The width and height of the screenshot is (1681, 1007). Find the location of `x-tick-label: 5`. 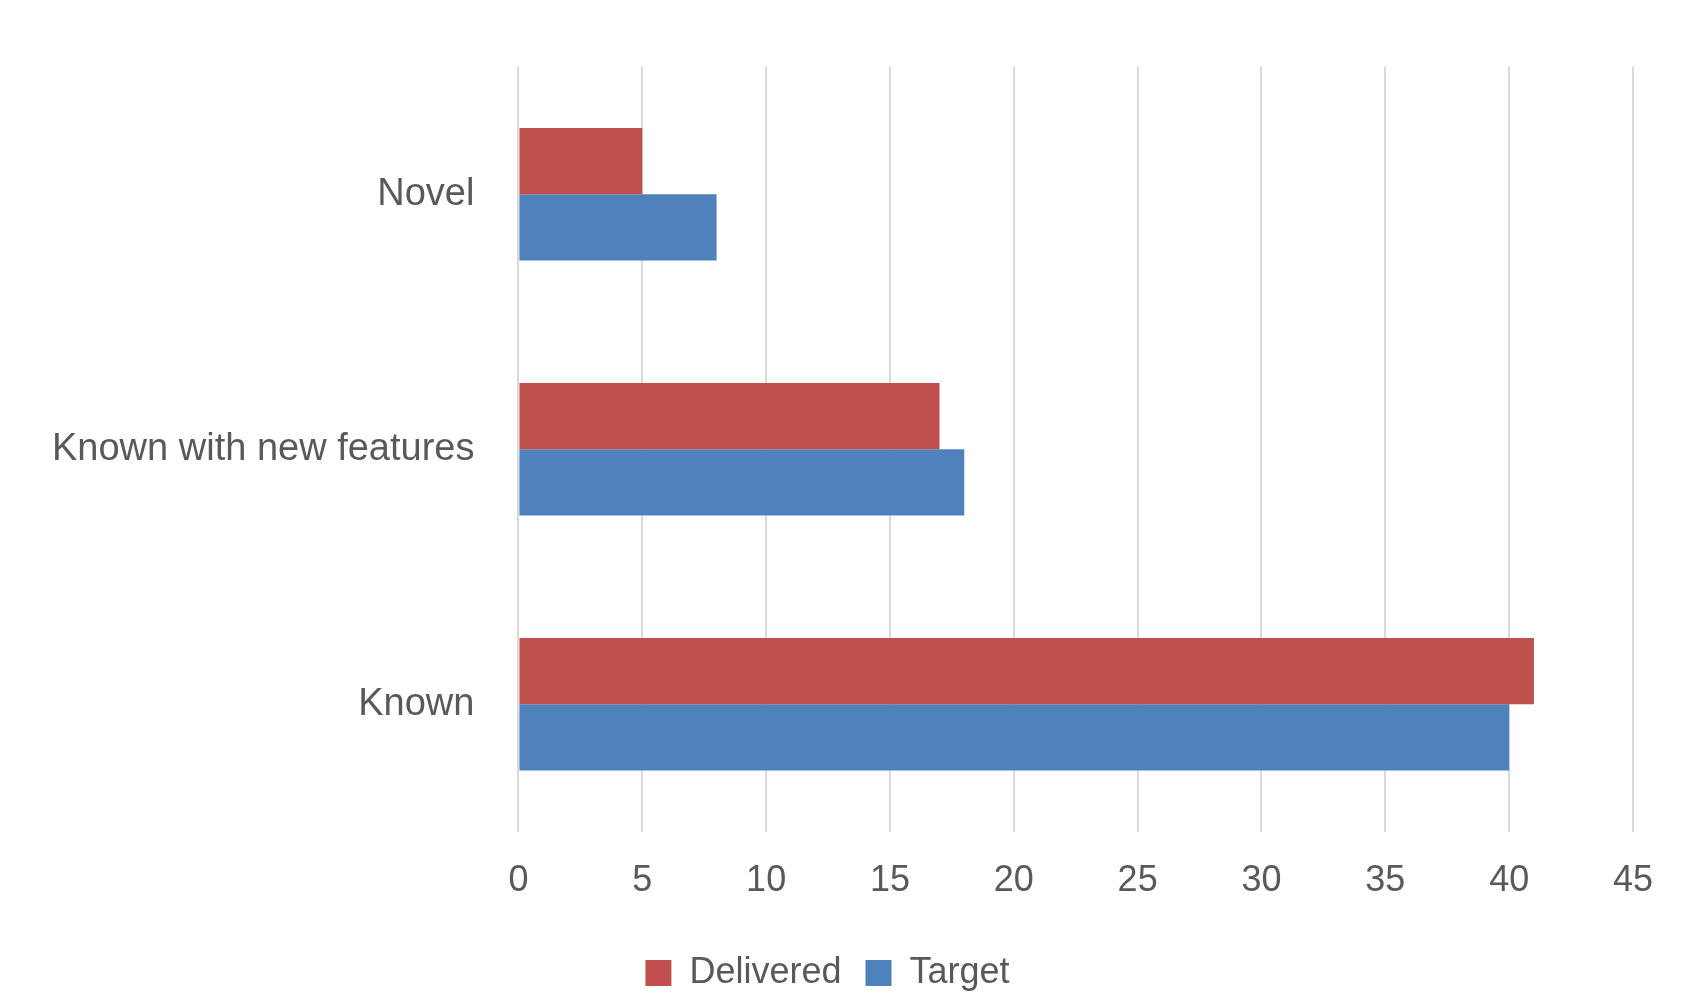

x-tick-label: 5 is located at coordinates (642, 879).